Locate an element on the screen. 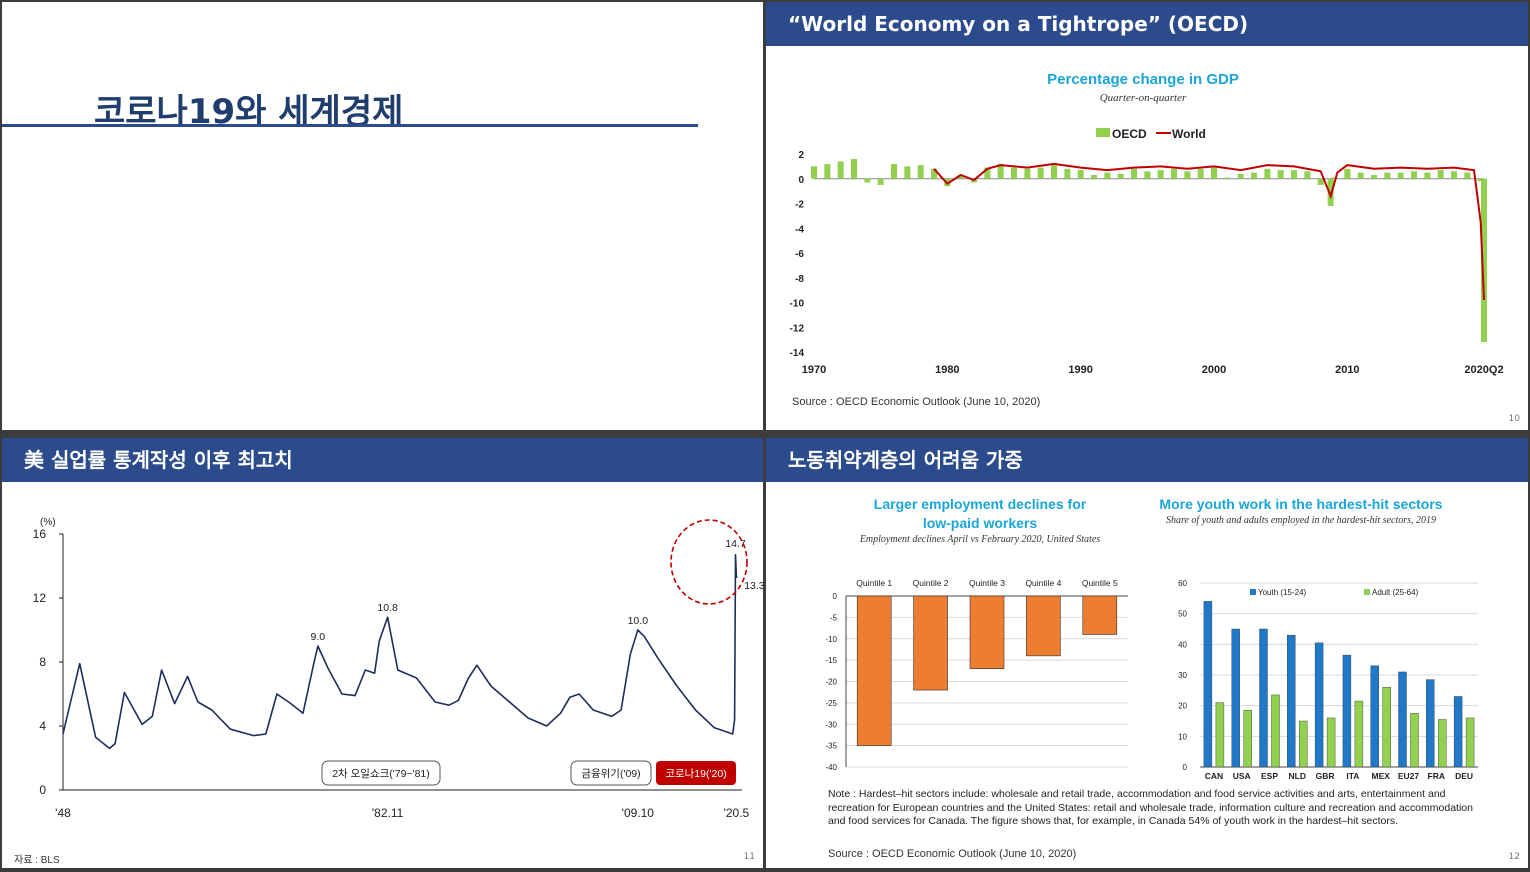 This screenshot has width=1530, height=872. gdp-line-world is located at coordinates (1209, 231).